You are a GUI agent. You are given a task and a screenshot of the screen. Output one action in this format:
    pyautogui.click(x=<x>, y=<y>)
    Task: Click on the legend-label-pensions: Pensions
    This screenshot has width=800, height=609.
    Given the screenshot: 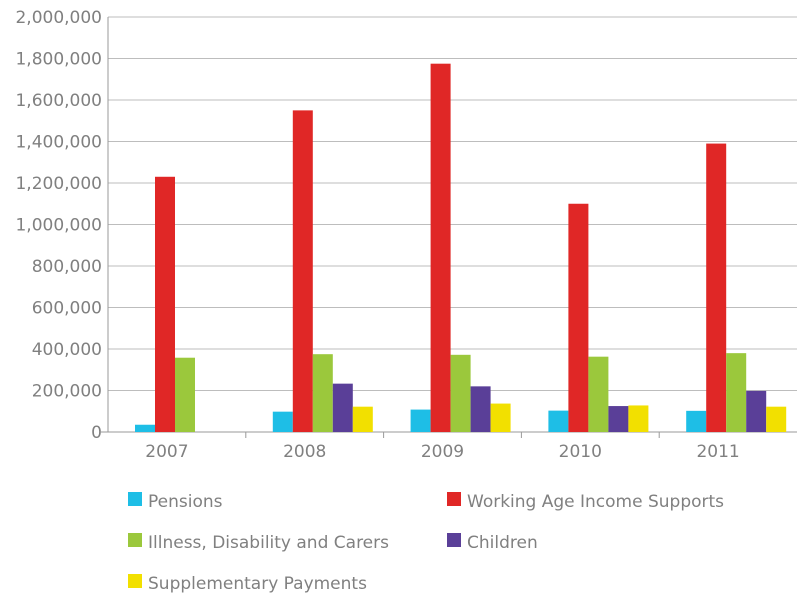 What is the action you would take?
    pyautogui.click(x=185, y=502)
    